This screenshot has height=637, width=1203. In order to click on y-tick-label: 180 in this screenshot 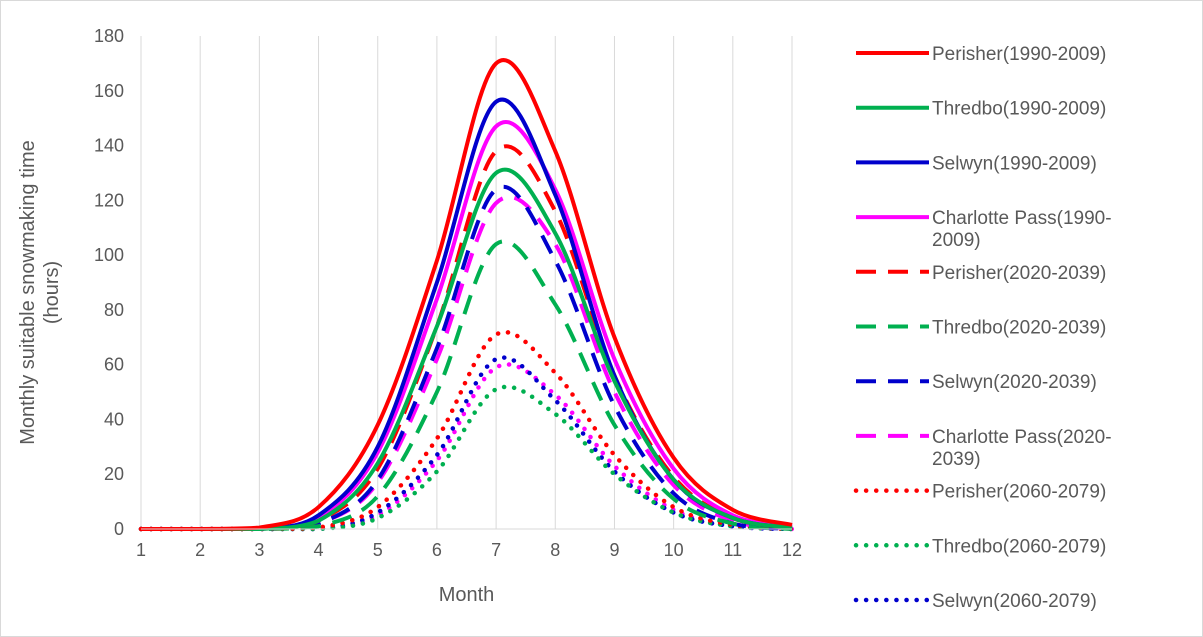, I will do `click(109, 36)`.